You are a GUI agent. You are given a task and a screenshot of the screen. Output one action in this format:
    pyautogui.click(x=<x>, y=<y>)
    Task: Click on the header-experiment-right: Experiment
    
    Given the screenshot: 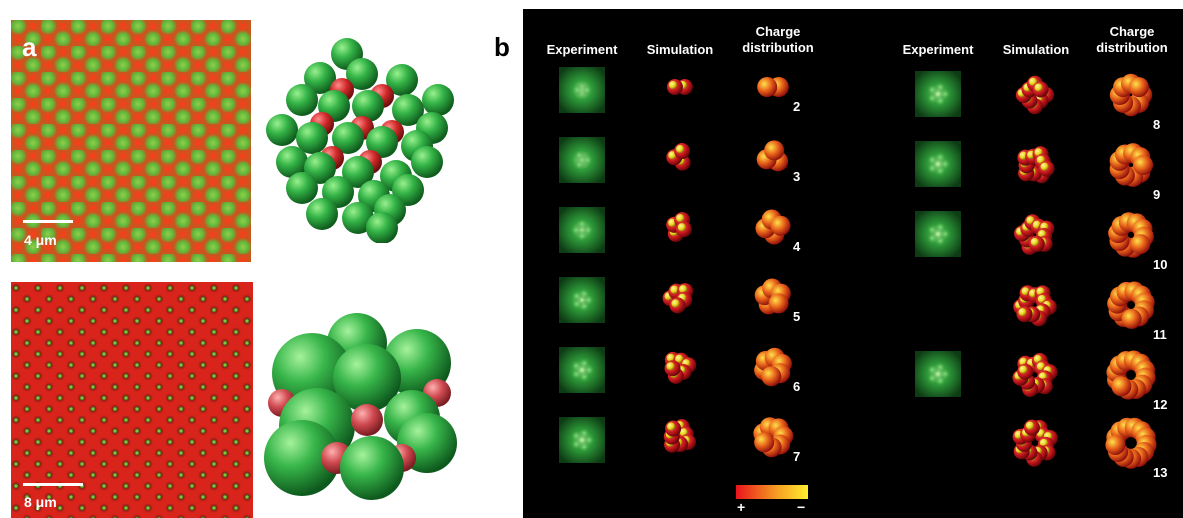 What is the action you would take?
    pyautogui.click(x=938, y=49)
    